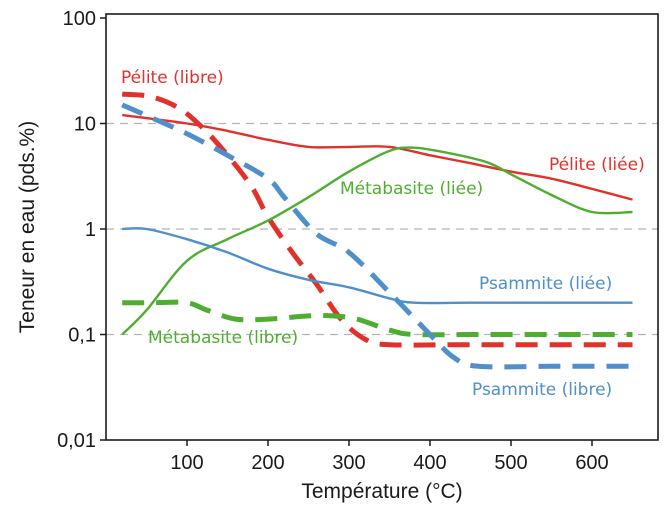 The width and height of the screenshot is (664, 505). Describe the element at coordinates (27, 227) in the screenshot. I see `y-axis-title: Teneur en eau (pds.%)` at that location.